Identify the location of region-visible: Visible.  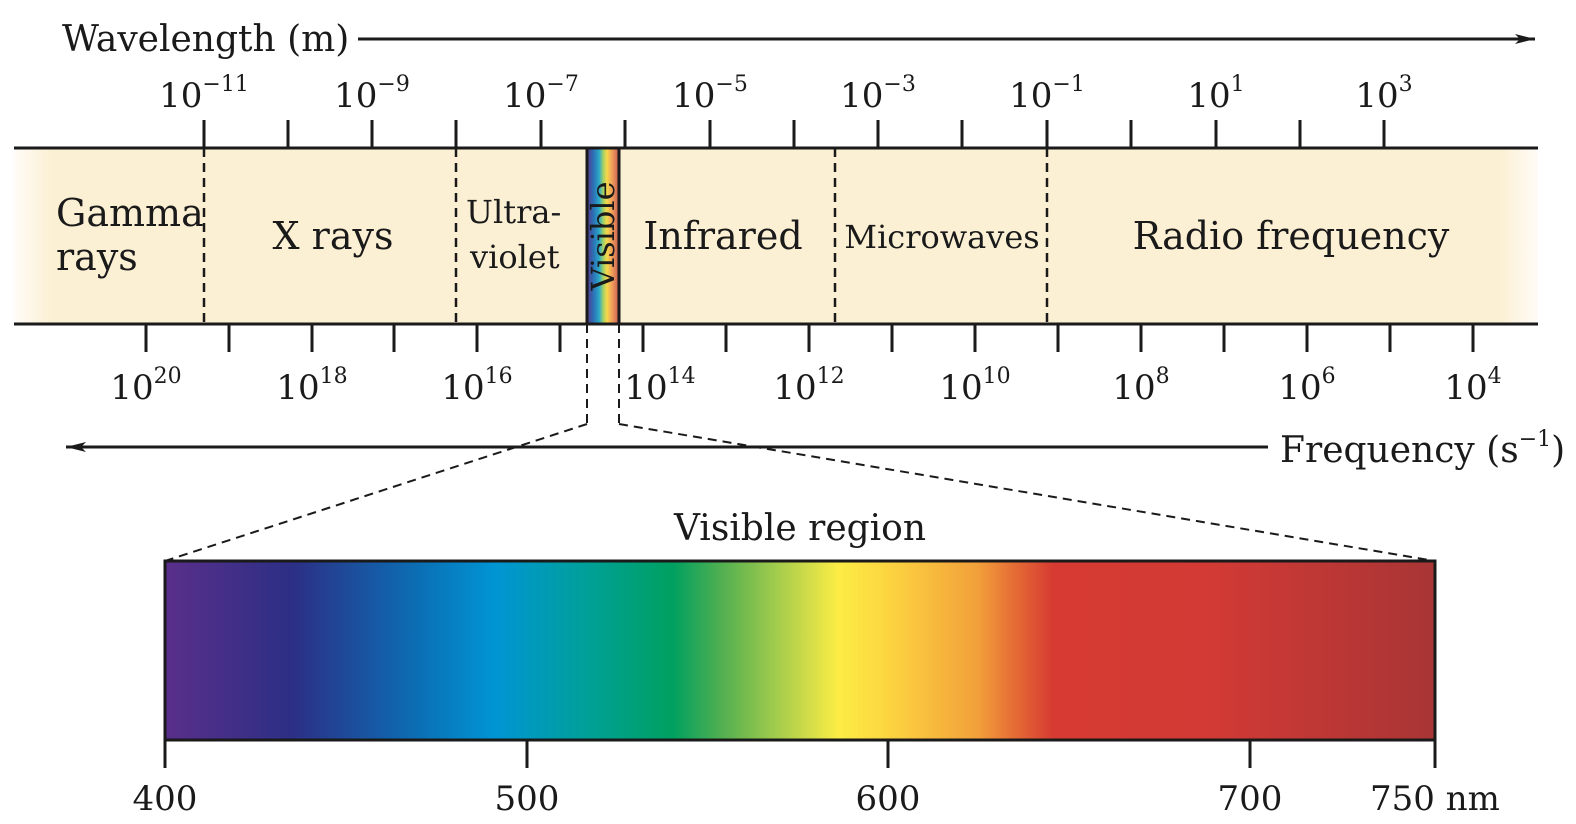
(603, 236).